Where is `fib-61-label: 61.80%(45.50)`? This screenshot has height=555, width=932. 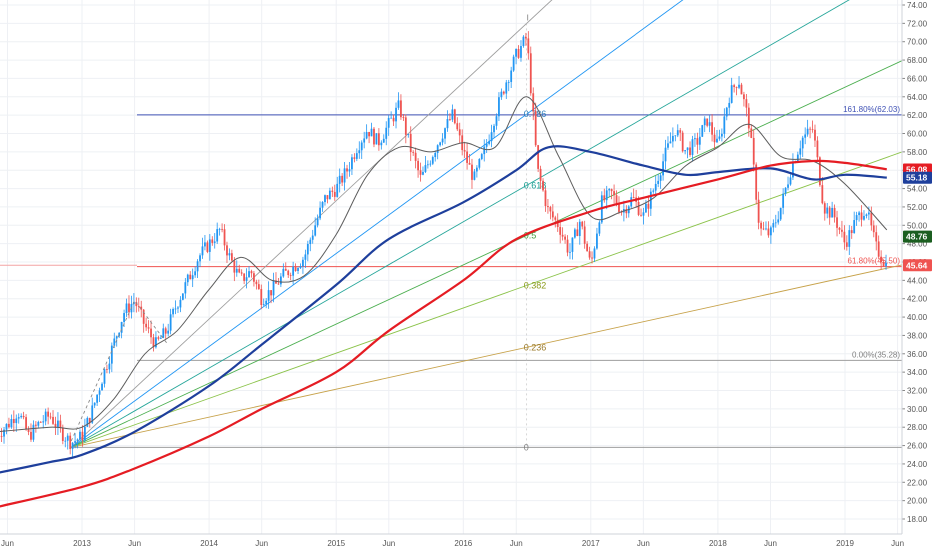
fib-61-label: 61.80%(45.50) is located at coordinates (874, 261).